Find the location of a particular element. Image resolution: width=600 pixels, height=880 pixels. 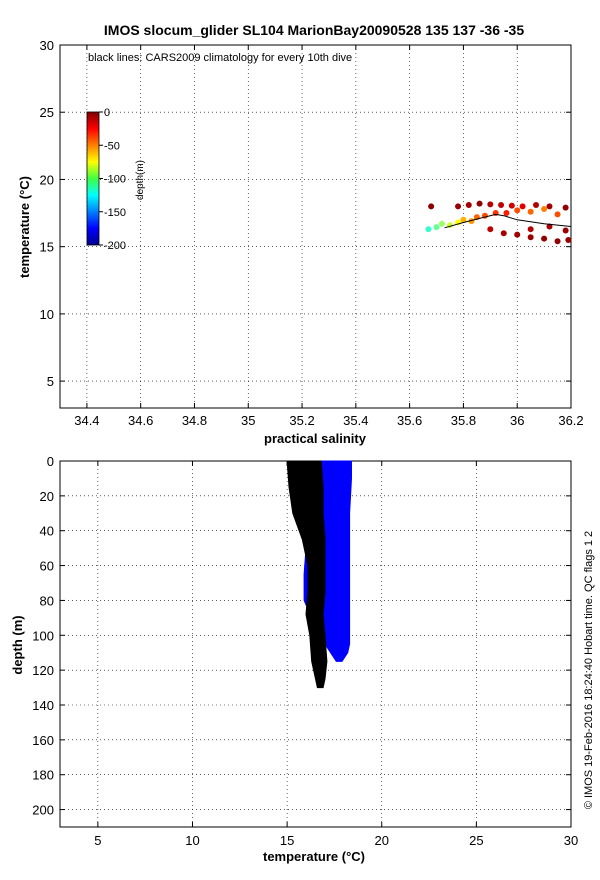

ts-climatology-line is located at coordinates (508, 221).